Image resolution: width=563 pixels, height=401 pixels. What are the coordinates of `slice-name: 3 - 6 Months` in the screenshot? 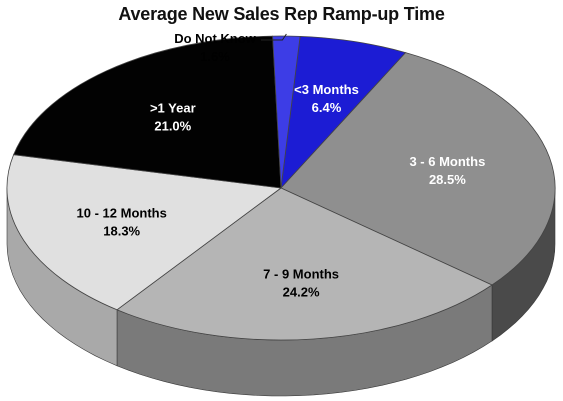 It's located at (447, 161).